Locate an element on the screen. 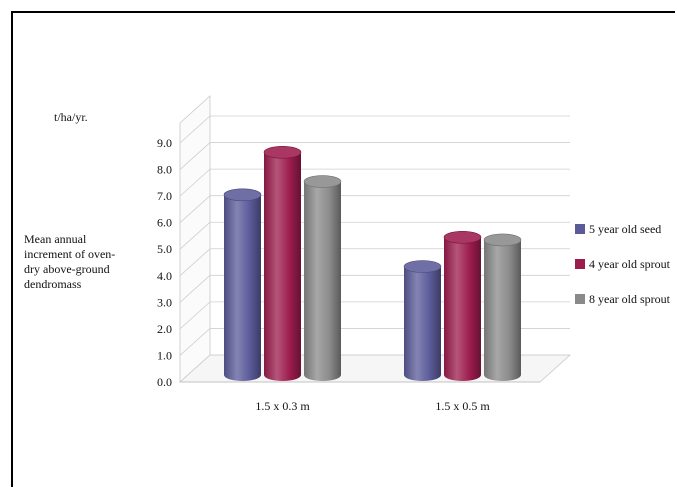 The width and height of the screenshot is (677, 489). y-axis-label-line: dry above-ground is located at coordinates (67, 269).